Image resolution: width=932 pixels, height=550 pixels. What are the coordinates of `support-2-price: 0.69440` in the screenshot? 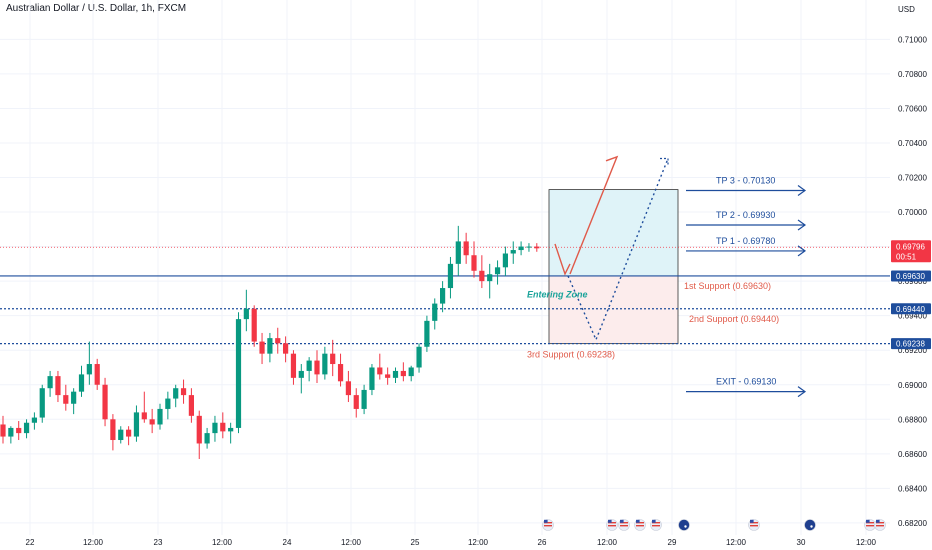 It's located at (910, 309).